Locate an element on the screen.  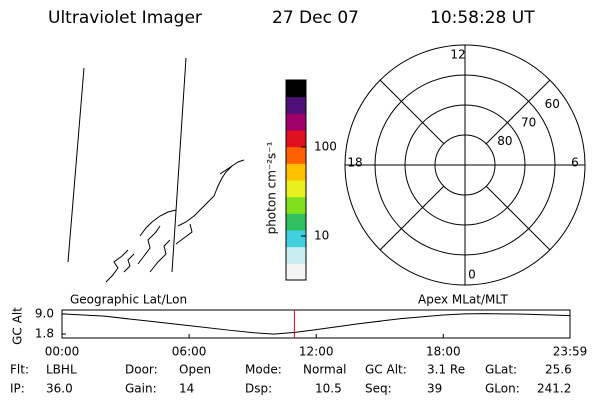
info-label: Seq: is located at coordinates (378, 389).